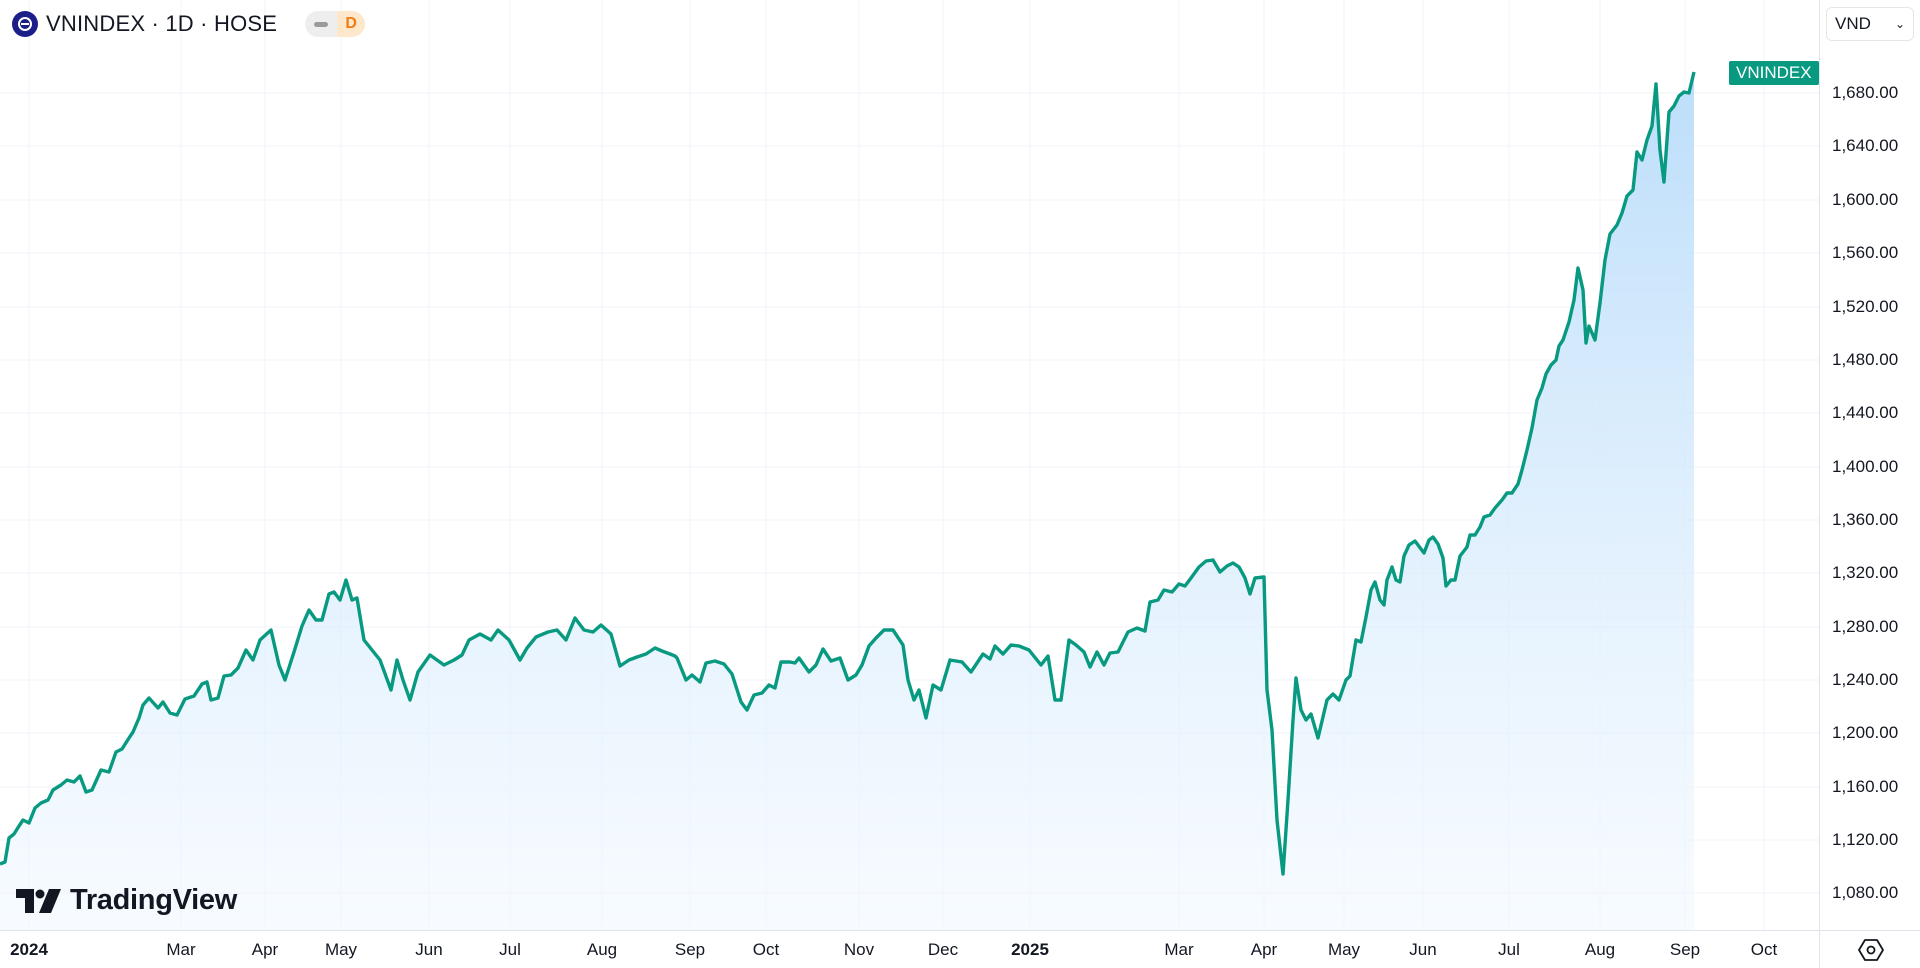  I want to click on chevron-down-icon: ⌄, so click(1899, 24).